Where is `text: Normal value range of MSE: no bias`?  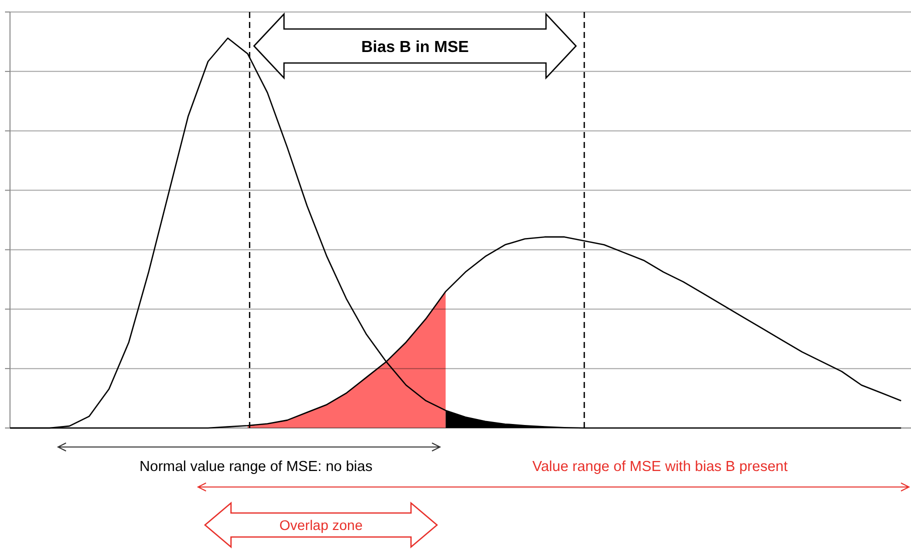 text: Normal value range of MSE: no bias is located at coordinates (256, 467).